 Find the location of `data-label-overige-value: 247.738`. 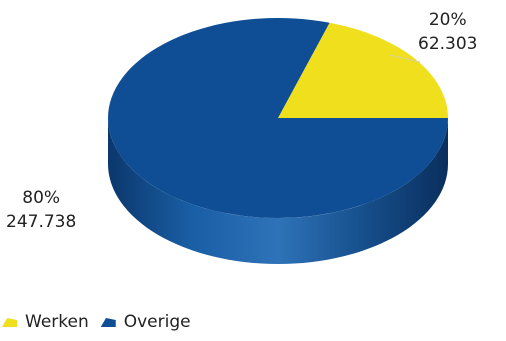

data-label-overige-value: 247.738 is located at coordinates (41, 222).